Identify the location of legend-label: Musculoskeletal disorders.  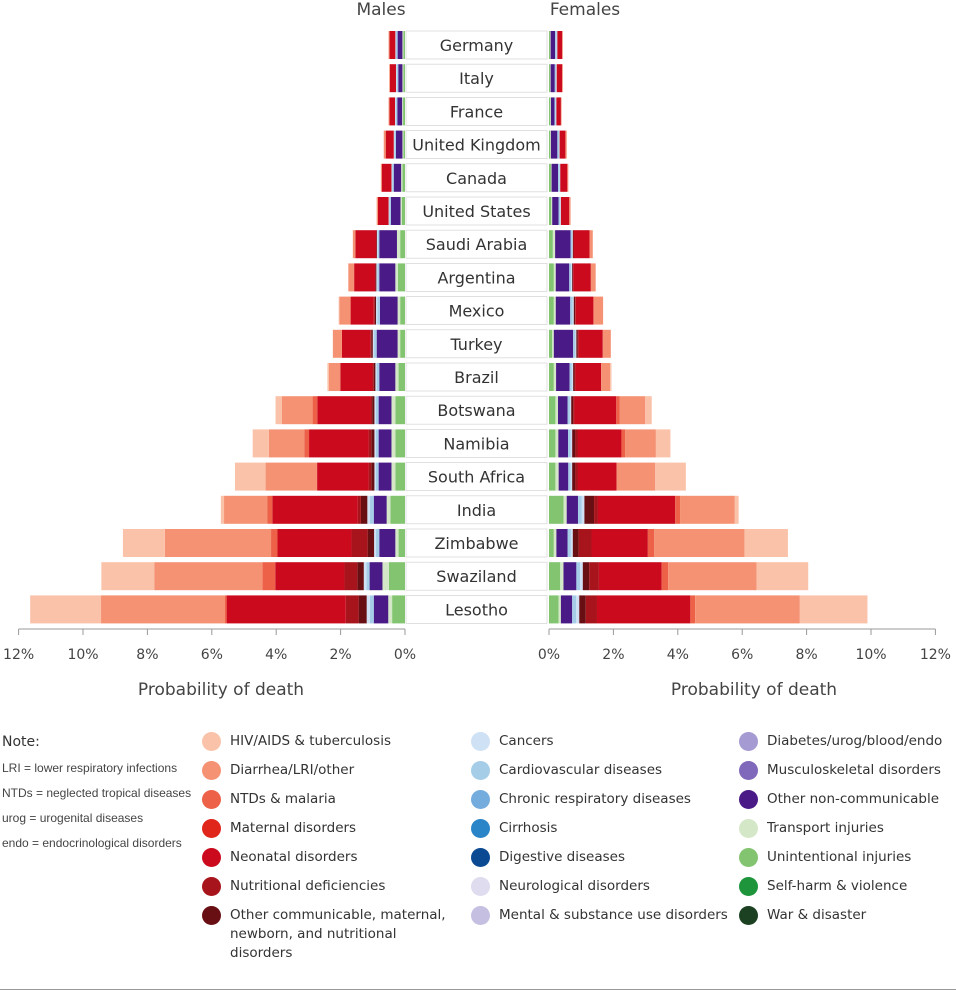
(854, 770).